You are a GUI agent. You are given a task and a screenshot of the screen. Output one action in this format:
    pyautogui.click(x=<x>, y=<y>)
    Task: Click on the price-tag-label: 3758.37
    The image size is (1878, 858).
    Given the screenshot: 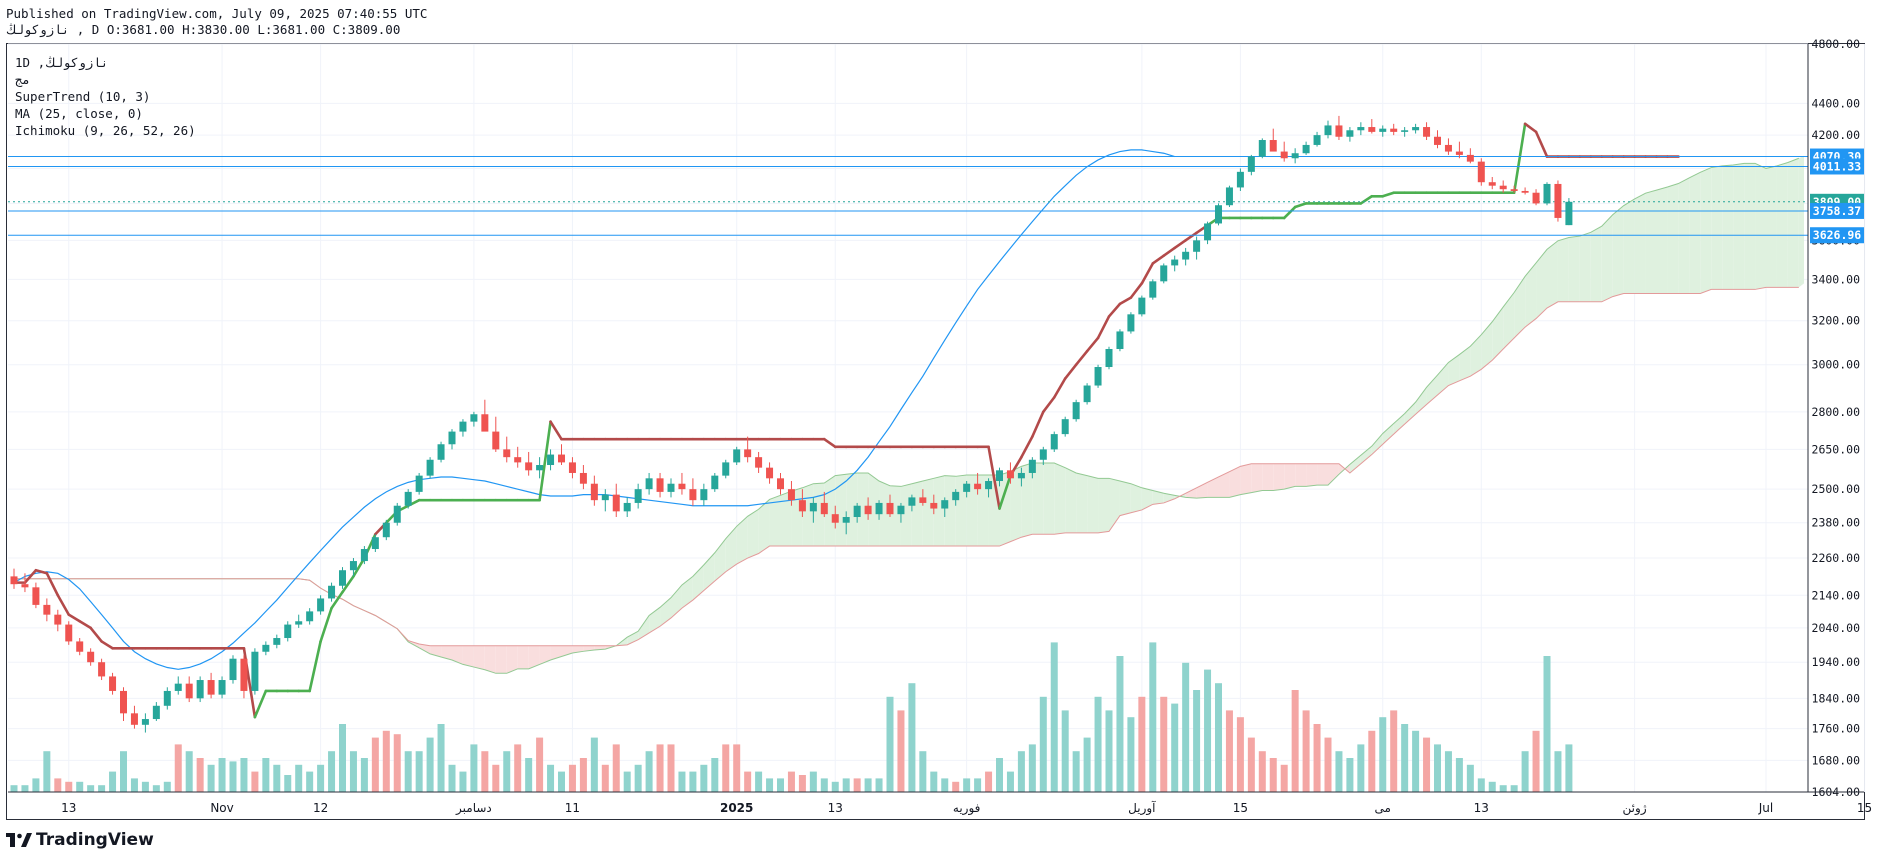 What is the action you would take?
    pyautogui.click(x=1837, y=211)
    